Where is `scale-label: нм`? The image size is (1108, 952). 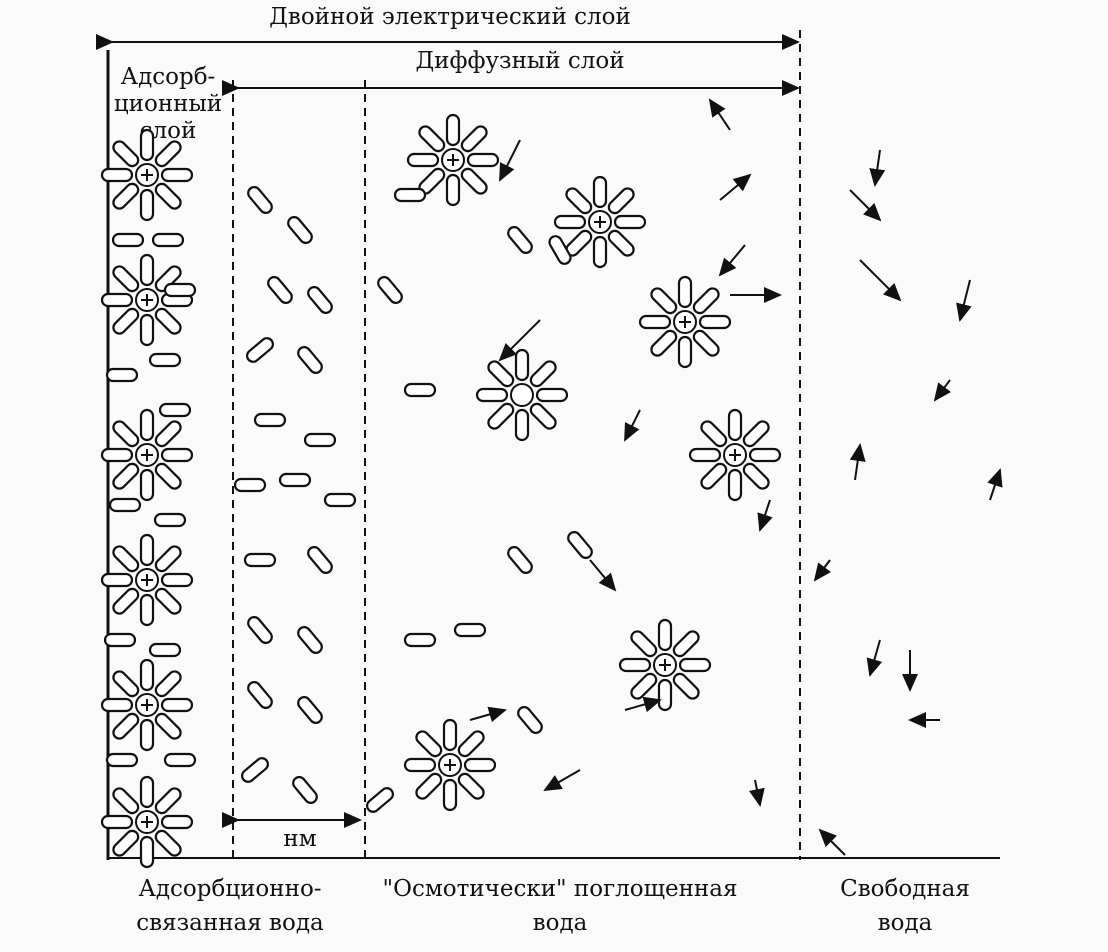
scale-label: нм is located at coordinates (299, 839).